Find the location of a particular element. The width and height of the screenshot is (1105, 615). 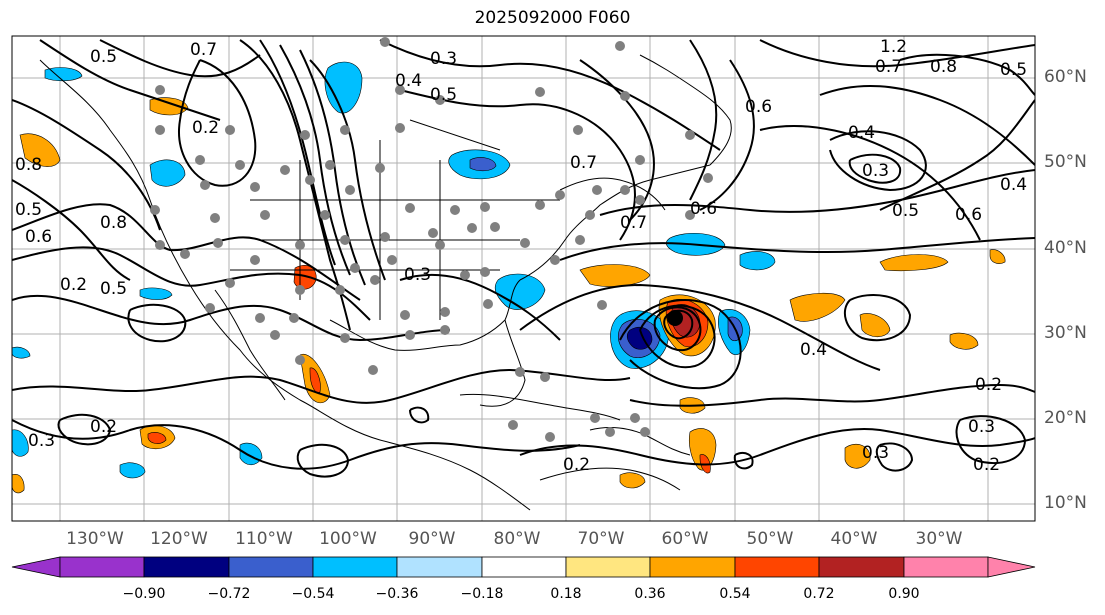

lat-label: 30°N is located at coordinates (1065, 333).